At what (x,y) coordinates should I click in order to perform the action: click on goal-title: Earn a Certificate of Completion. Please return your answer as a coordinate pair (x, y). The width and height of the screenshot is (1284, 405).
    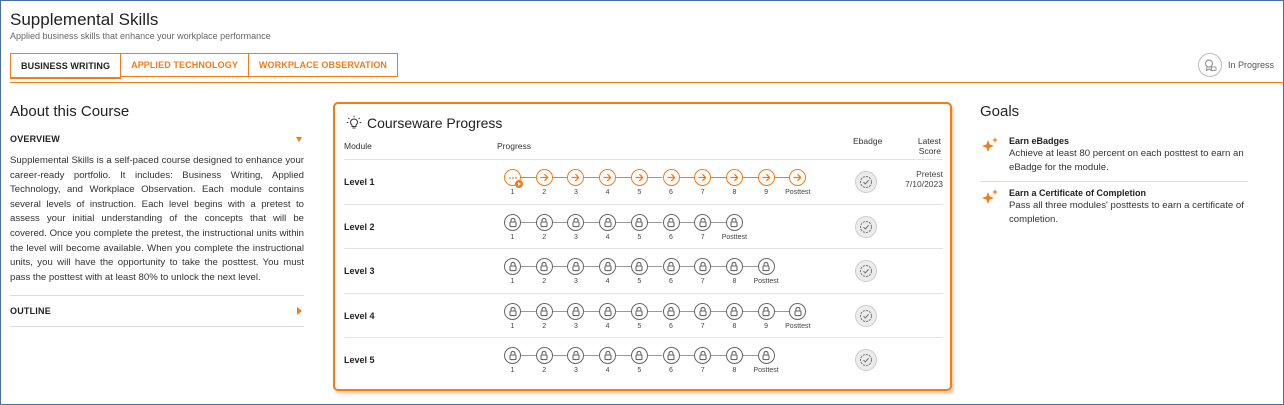
    Looking at the image, I should click on (1078, 193).